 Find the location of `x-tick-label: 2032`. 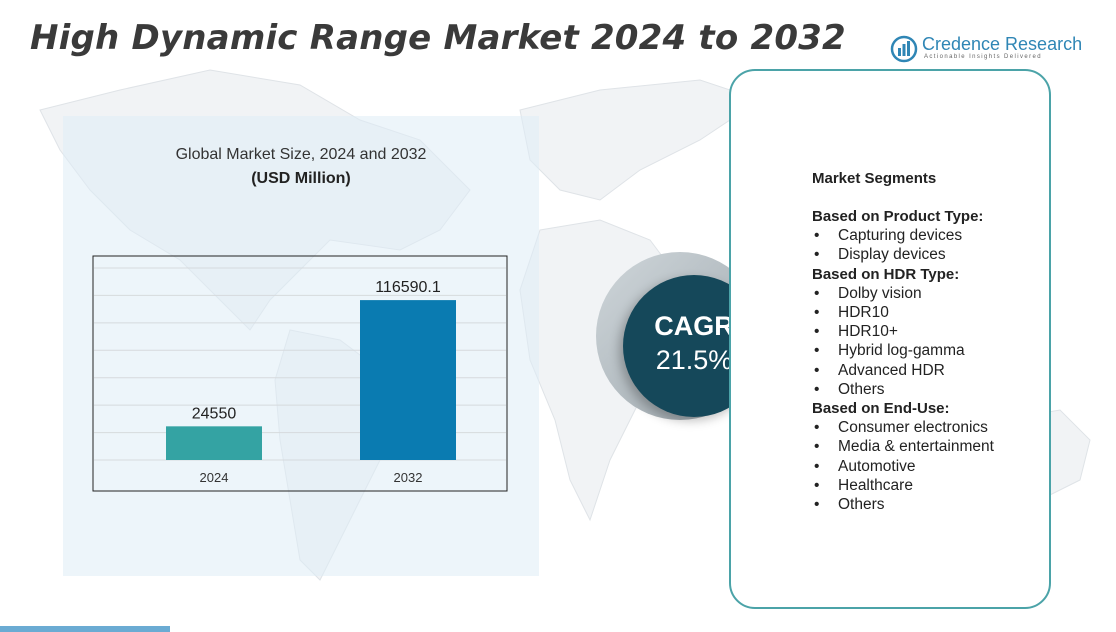

x-tick-label: 2032 is located at coordinates (408, 477).